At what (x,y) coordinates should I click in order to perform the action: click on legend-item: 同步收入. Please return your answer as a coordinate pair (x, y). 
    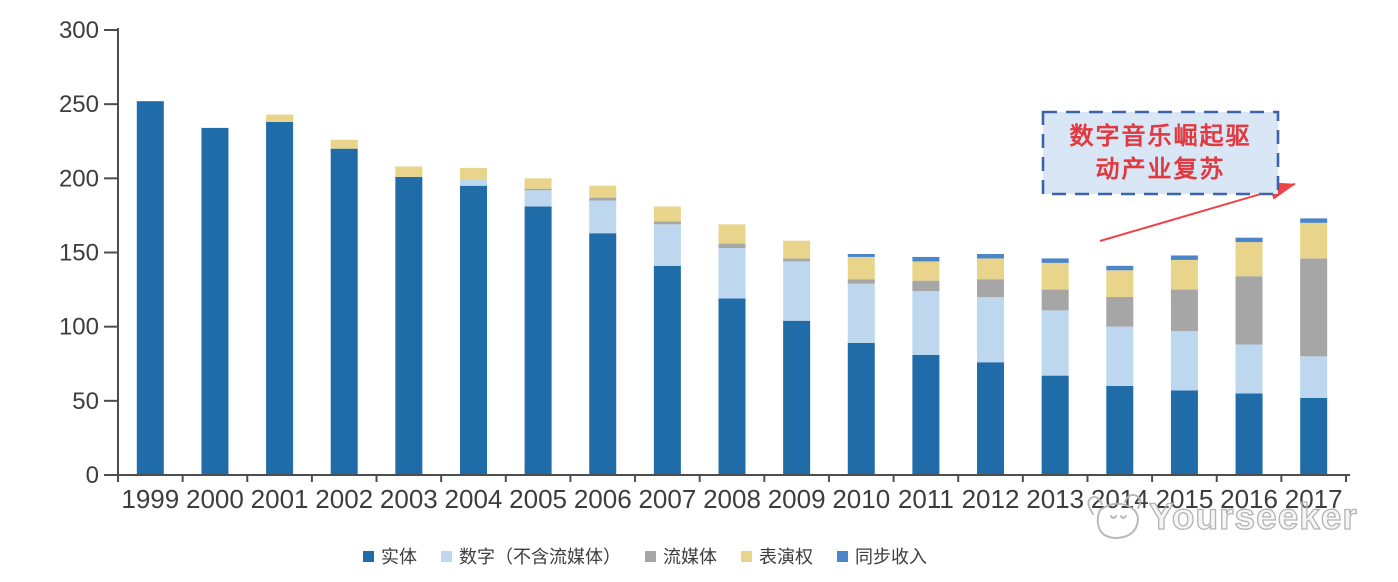
    Looking at the image, I should click on (882, 556).